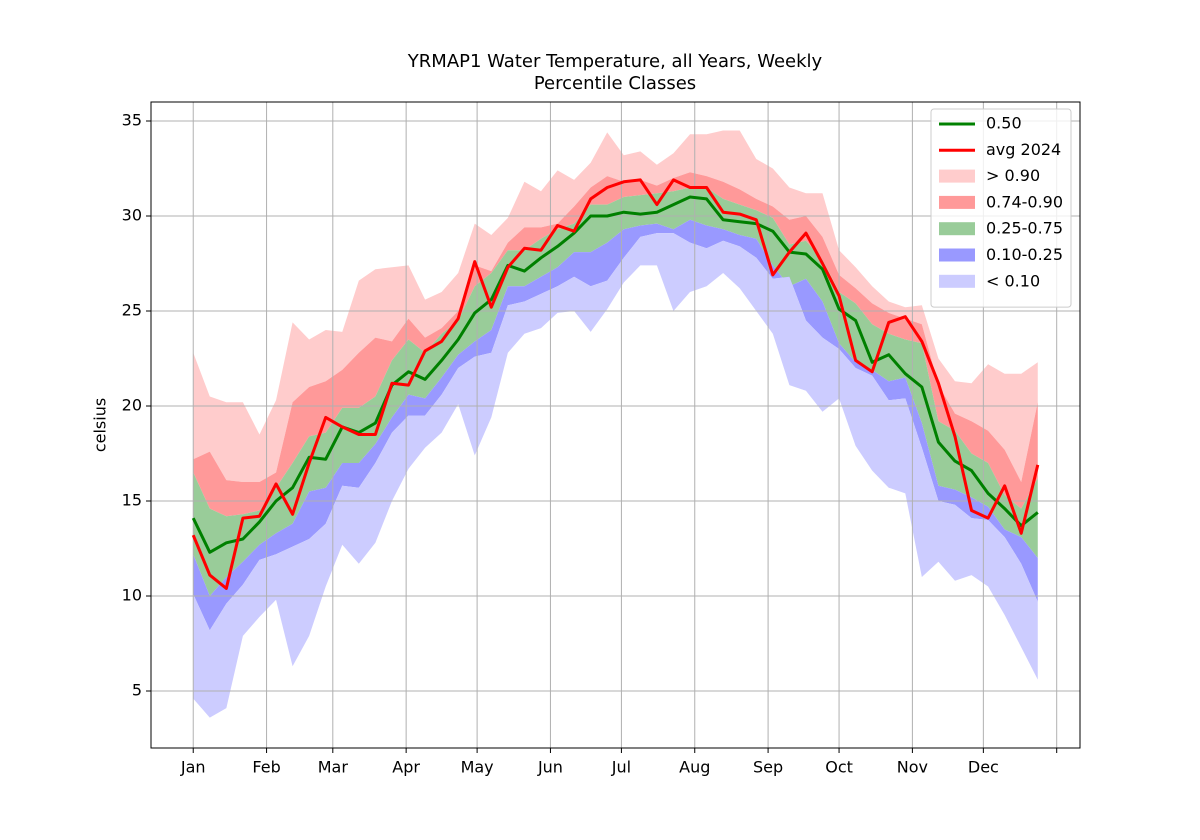  Describe the element at coordinates (621, 767) in the screenshot. I see `x-tick-label: Jul` at that location.